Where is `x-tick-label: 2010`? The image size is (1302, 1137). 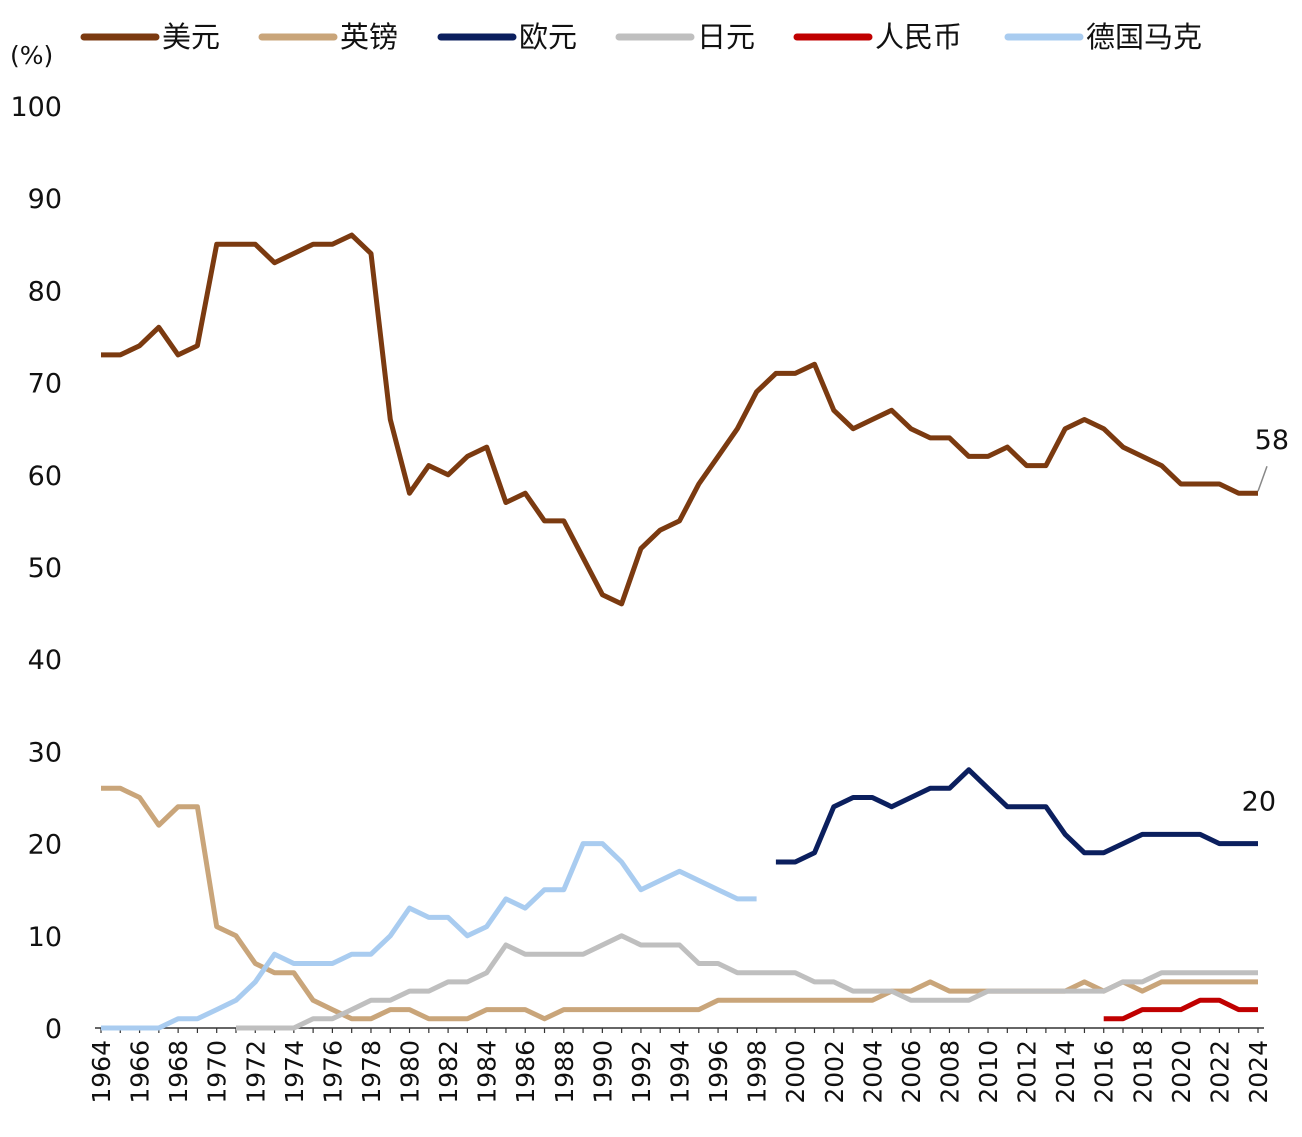
x-tick-label: 2010 is located at coordinates (988, 1072).